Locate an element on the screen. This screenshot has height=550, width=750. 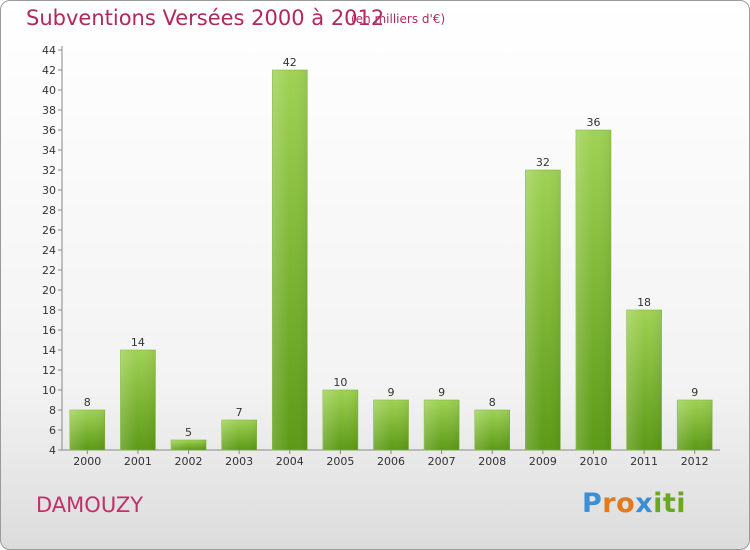
y-tick-label: 14 is located at coordinates (49, 350).